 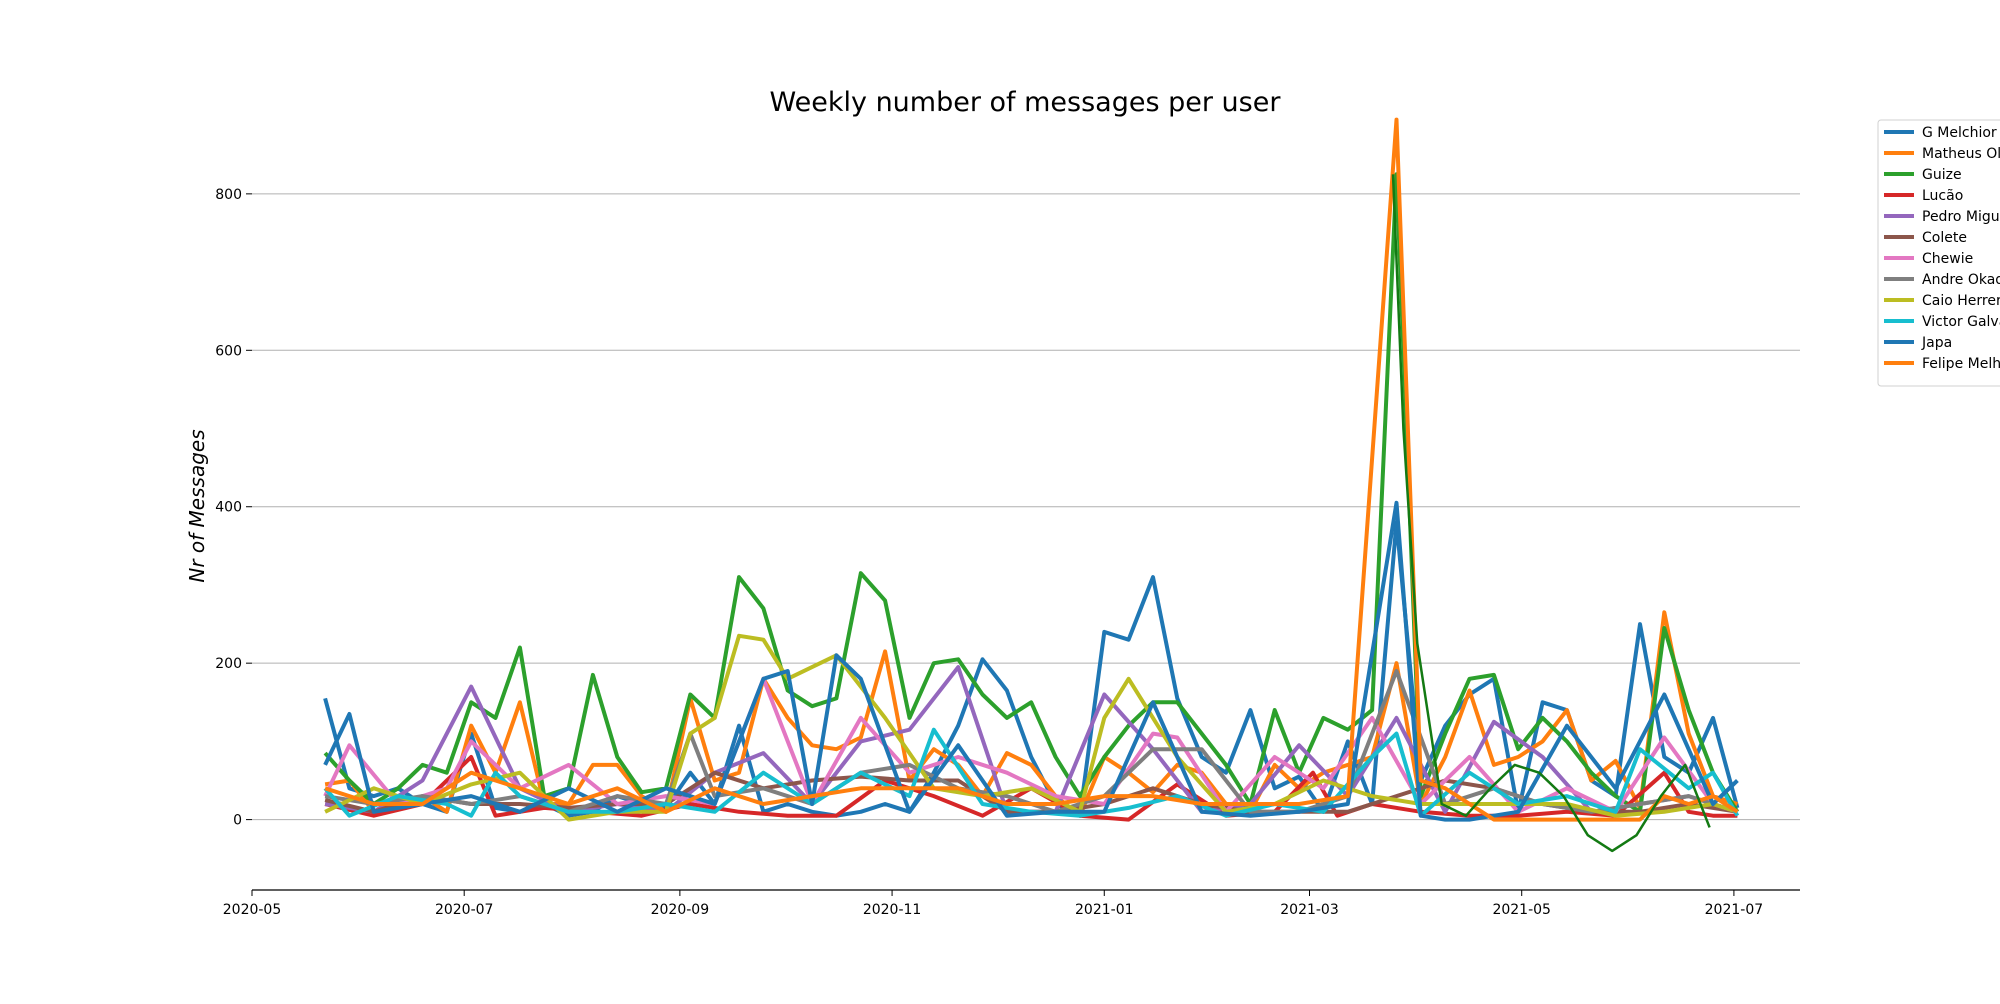 What do you see at coordinates (197, 505) in the screenshot?
I see `y-axis-label: Nr of Messages` at bounding box center [197, 505].